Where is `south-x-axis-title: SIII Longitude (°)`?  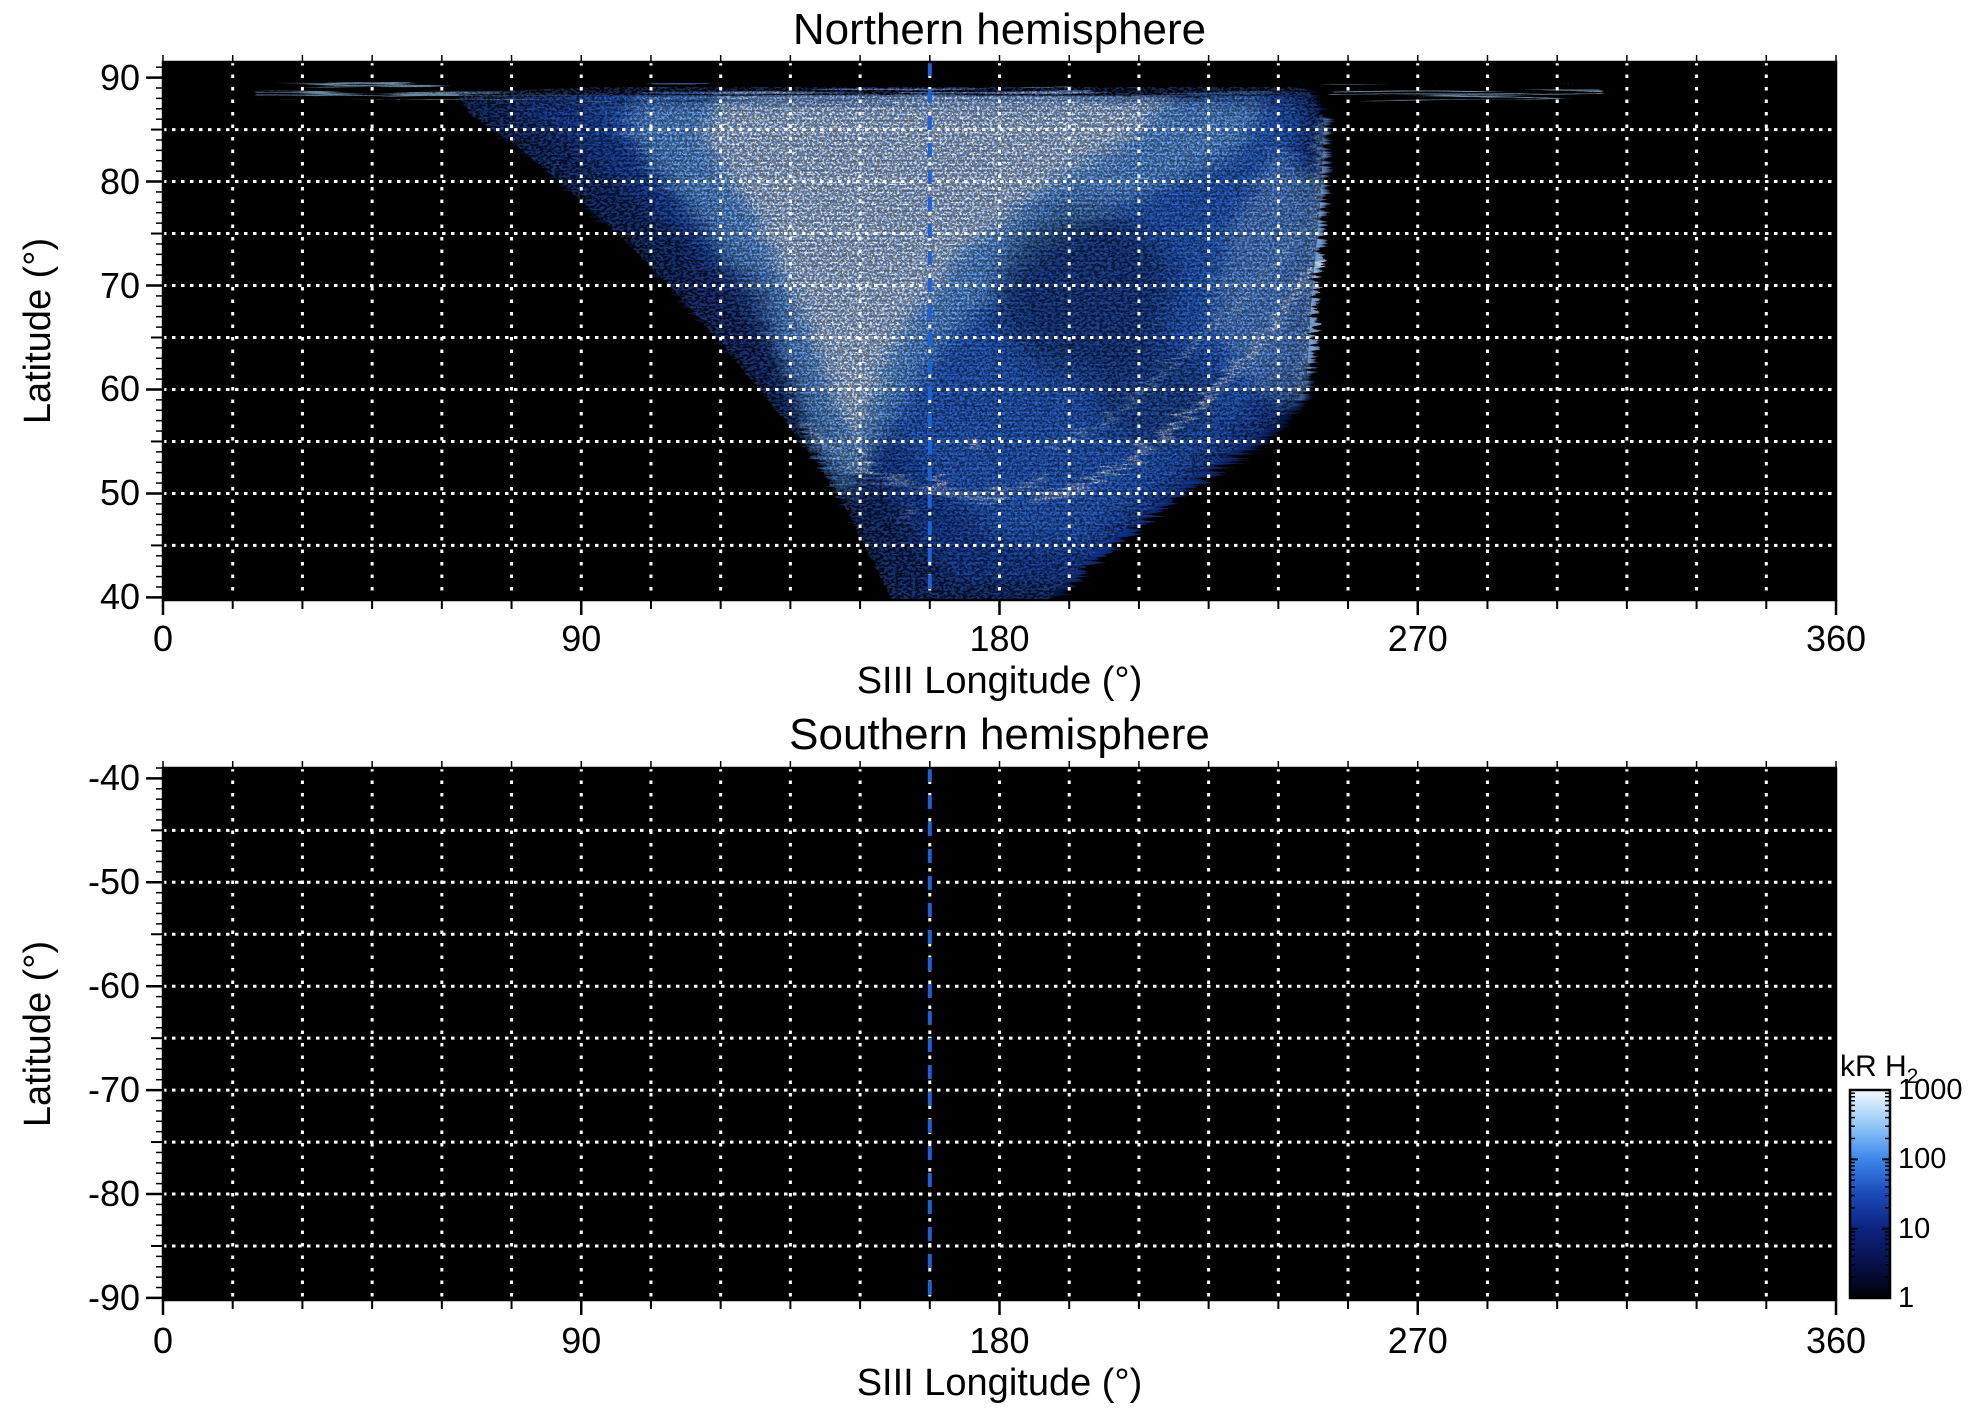 south-x-axis-title: SIII Longitude (°) is located at coordinates (999, 1383).